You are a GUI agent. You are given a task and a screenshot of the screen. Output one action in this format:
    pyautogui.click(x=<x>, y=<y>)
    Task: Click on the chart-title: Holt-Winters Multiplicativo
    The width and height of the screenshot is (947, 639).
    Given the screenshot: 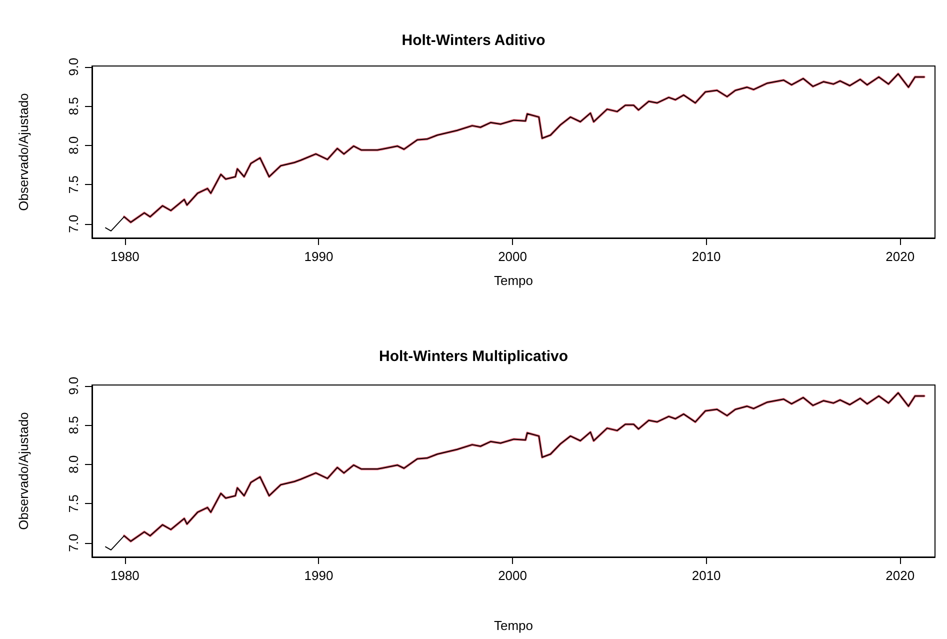 What is the action you would take?
    pyautogui.click(x=473, y=356)
    